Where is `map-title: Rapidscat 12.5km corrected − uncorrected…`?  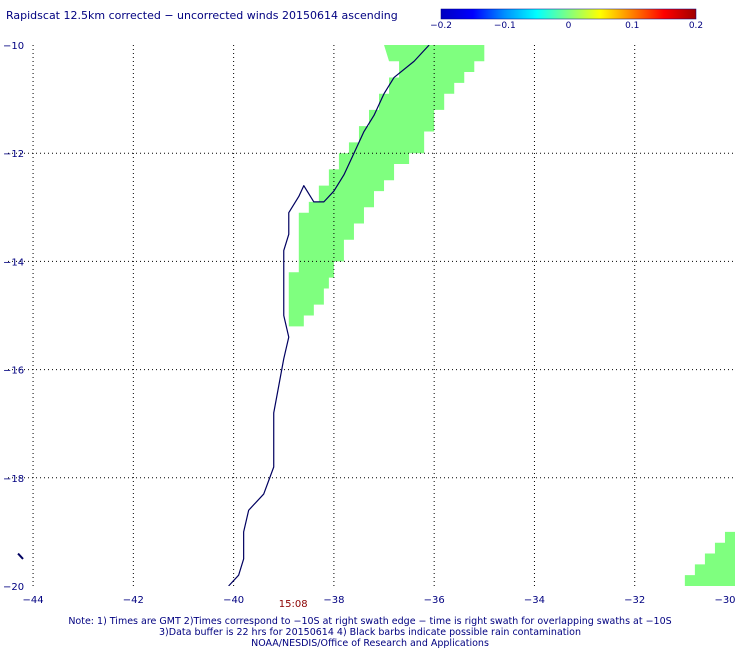
map-title: Rapidscat 12.5km corrected − uncorrected… is located at coordinates (202, 15).